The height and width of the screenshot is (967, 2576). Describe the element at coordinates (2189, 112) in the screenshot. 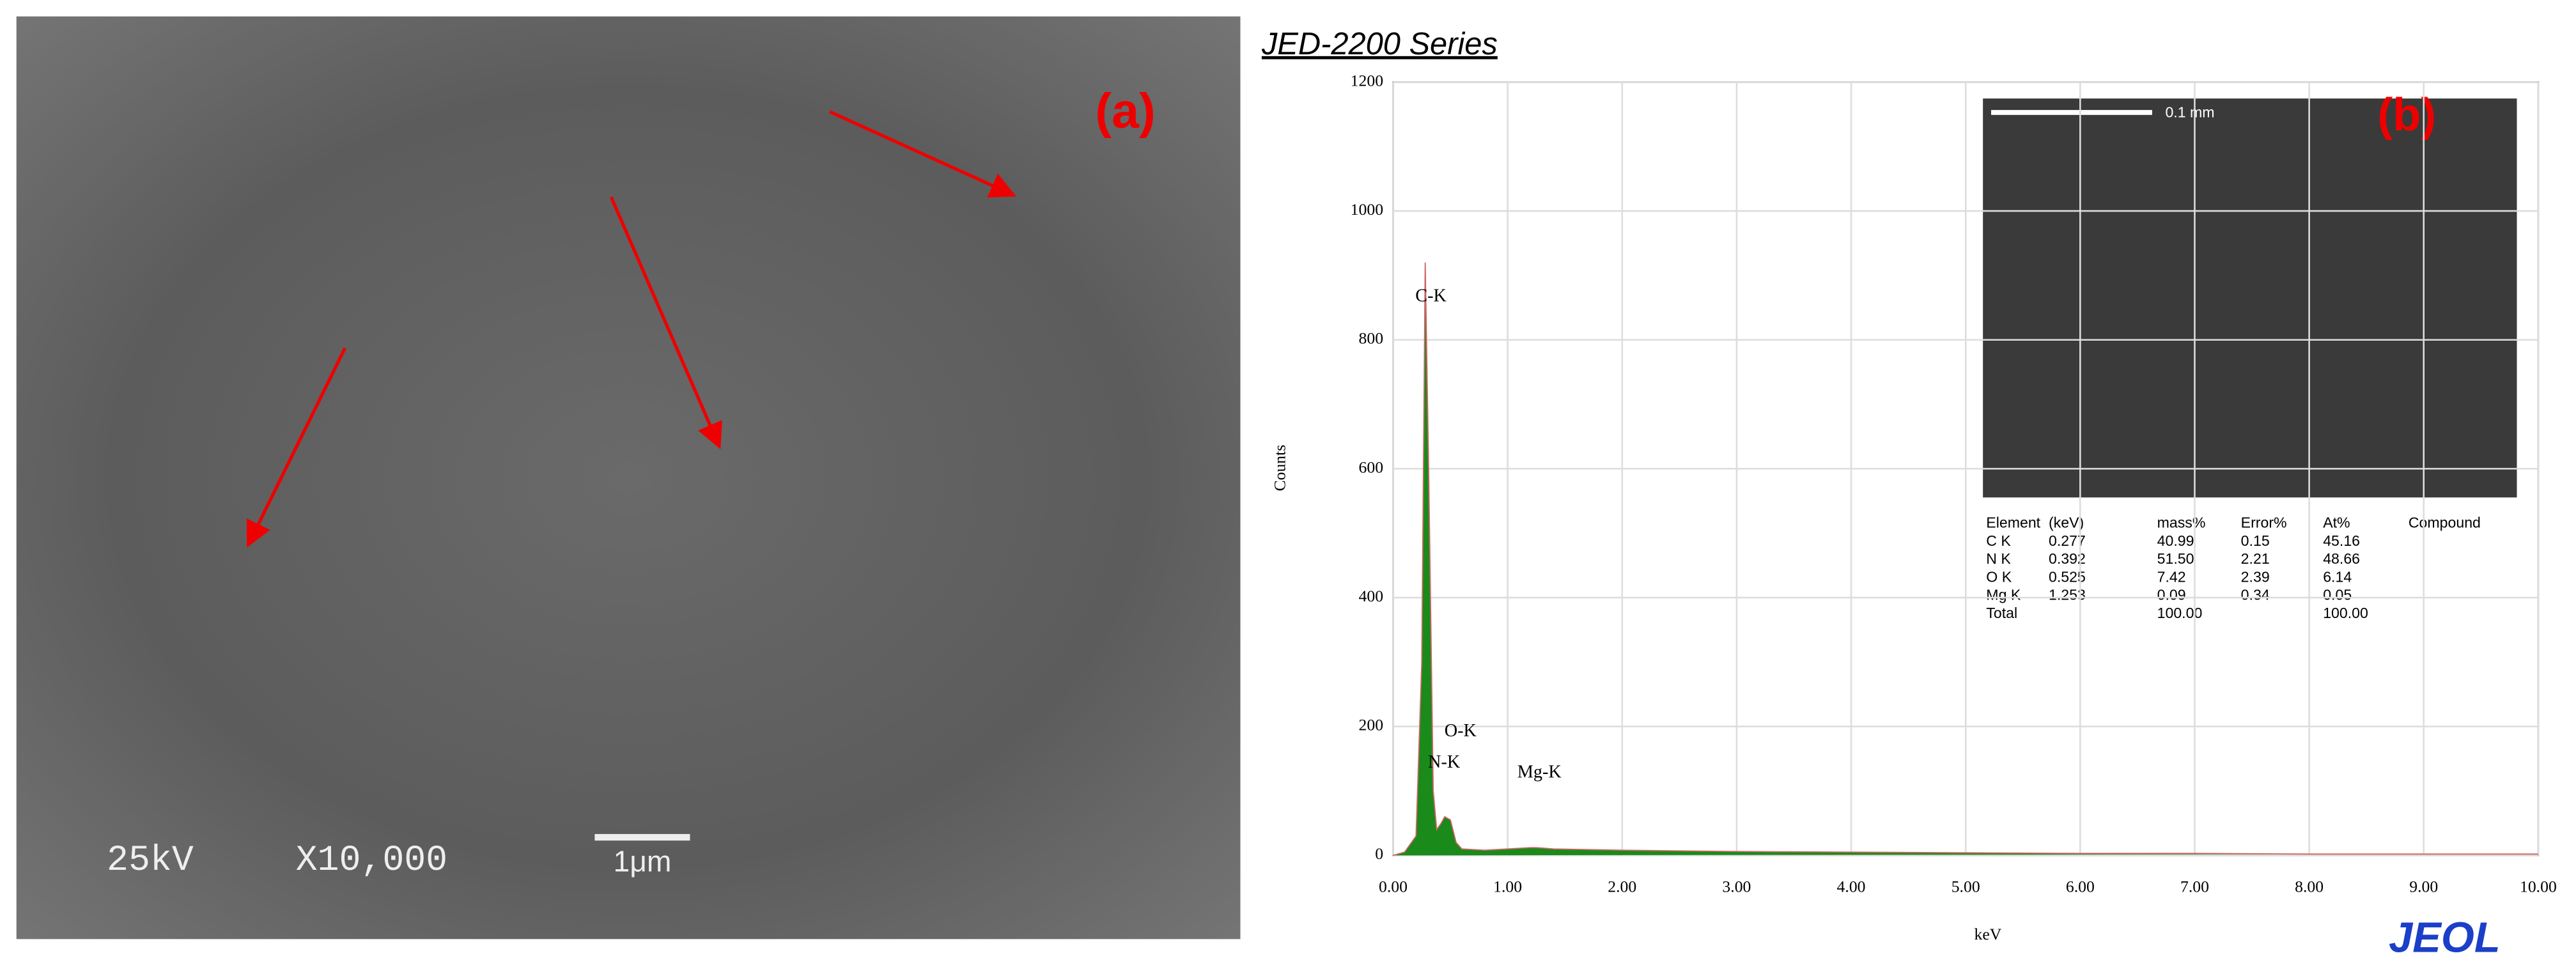

I see `inset-scale: 0.1 mm` at that location.